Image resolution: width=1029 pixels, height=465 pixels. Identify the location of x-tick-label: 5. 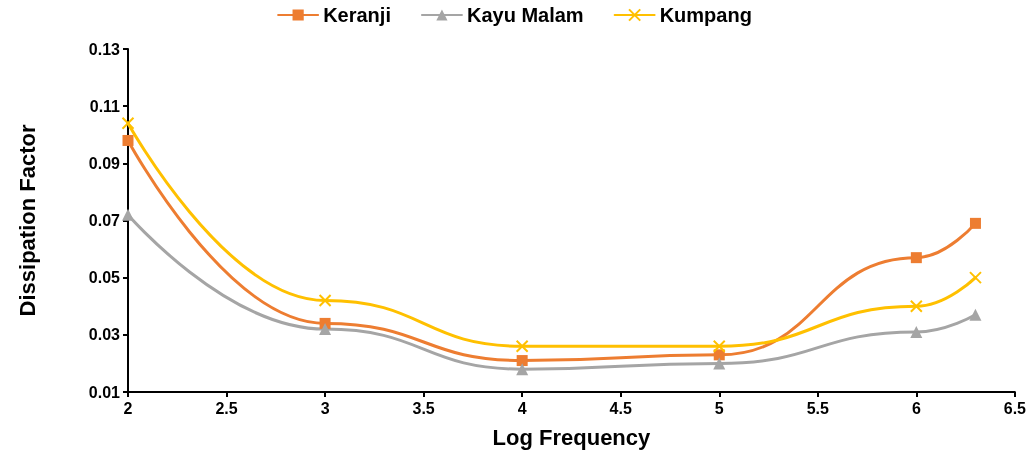
(719, 408).